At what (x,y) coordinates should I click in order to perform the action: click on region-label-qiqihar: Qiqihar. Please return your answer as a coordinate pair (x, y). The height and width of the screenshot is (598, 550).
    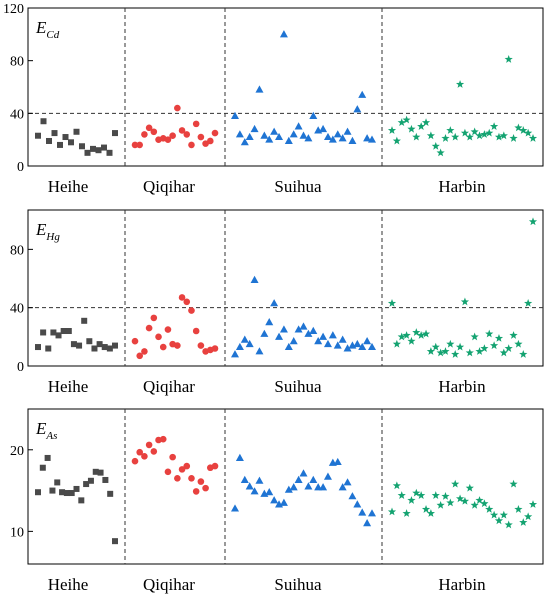
    Looking at the image, I should click on (169, 386).